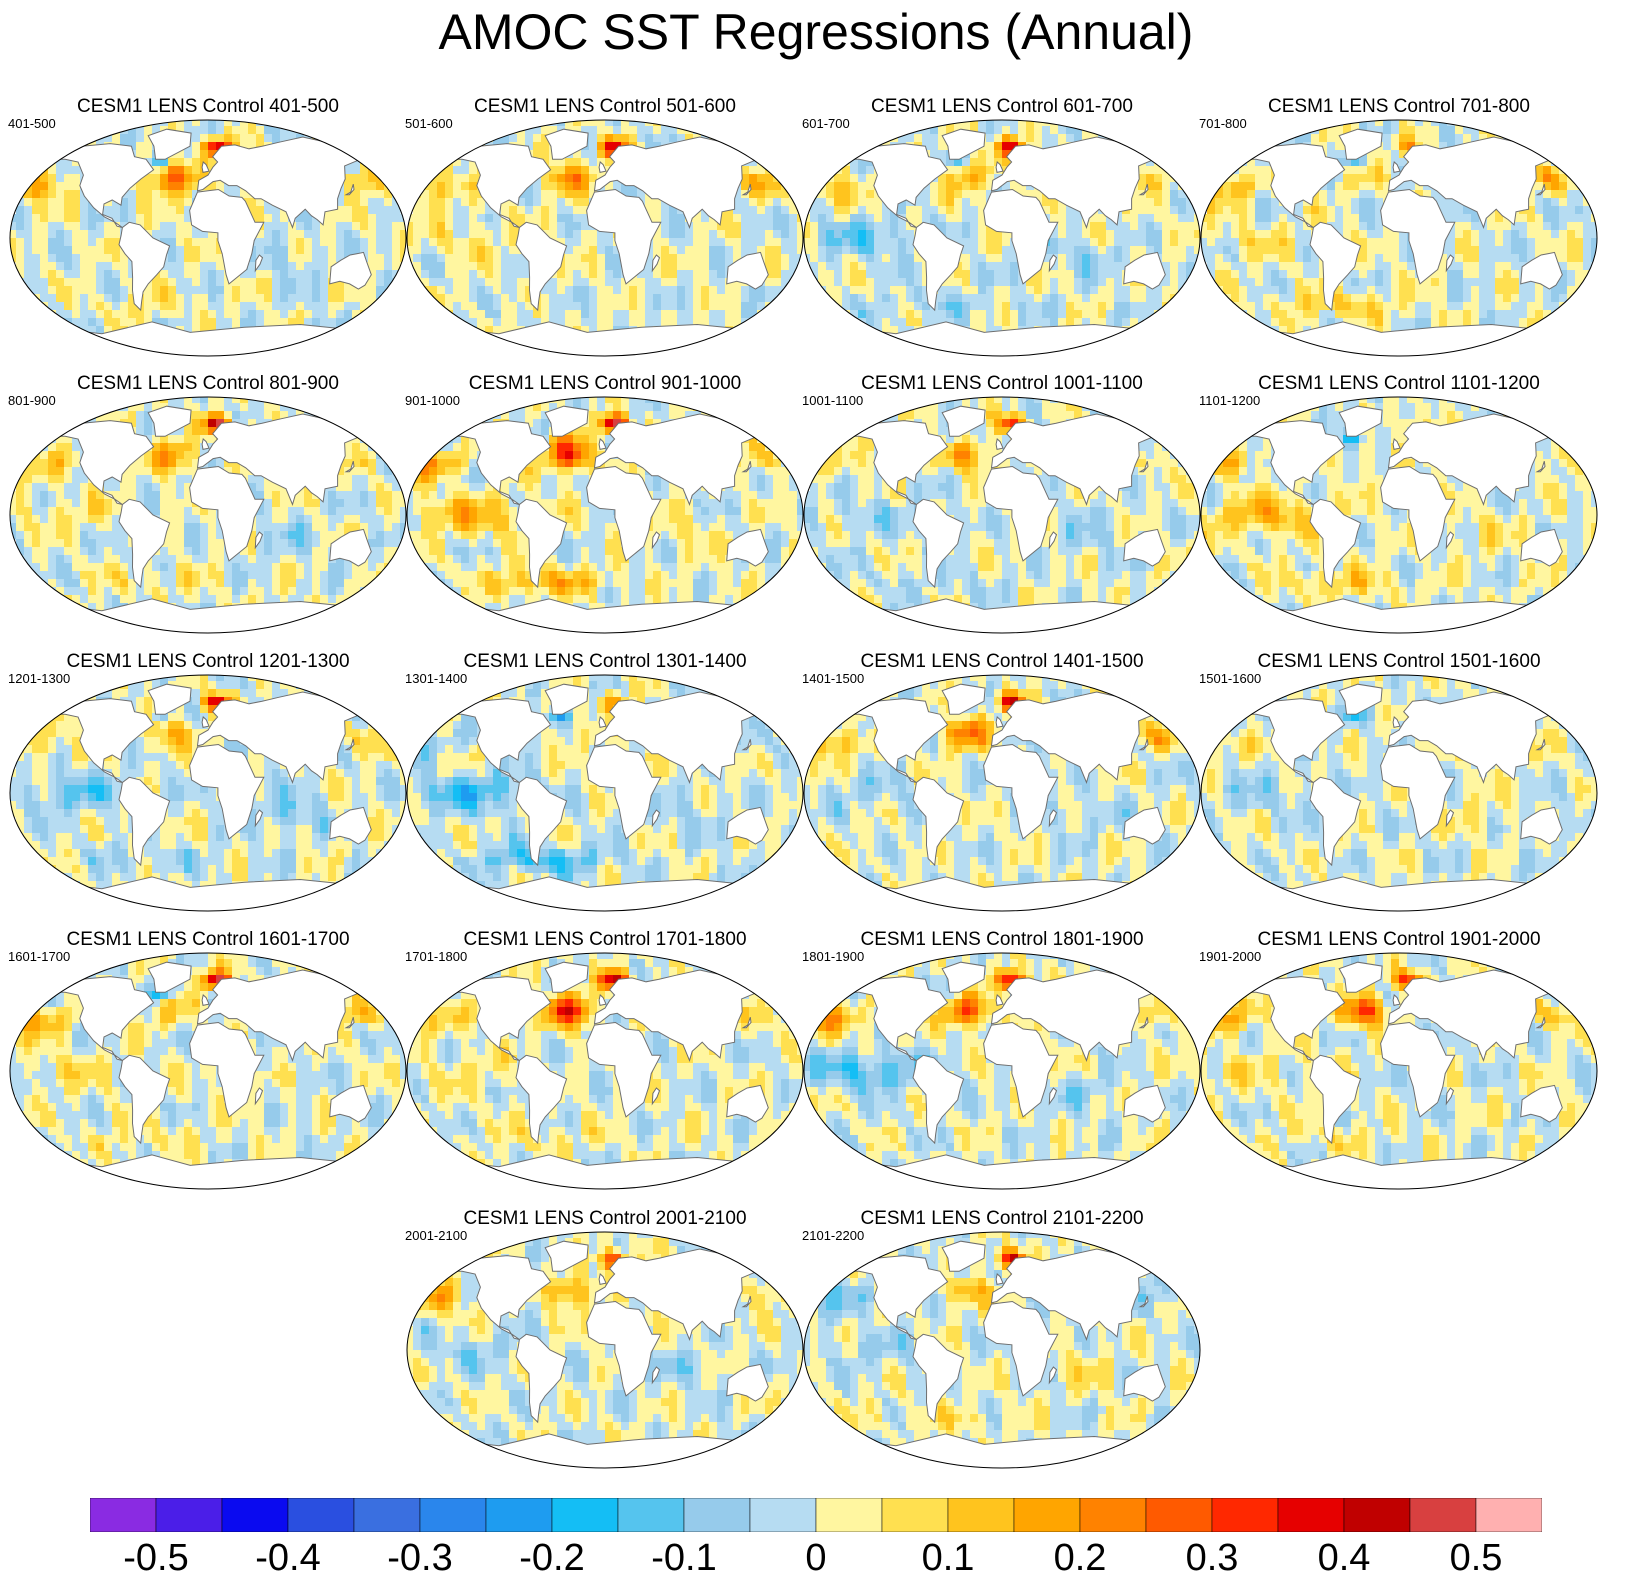  Describe the element at coordinates (948, 1558) in the screenshot. I see `colorbar-tick-label: 0.1` at that location.